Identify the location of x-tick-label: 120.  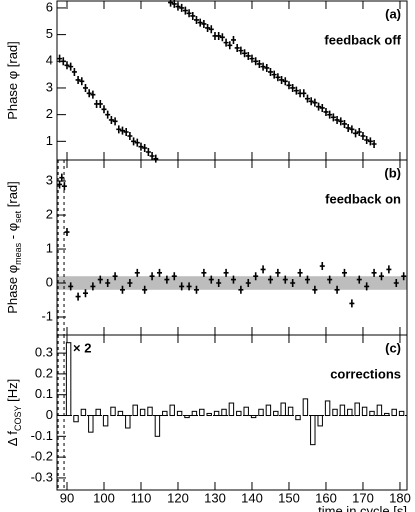
(178, 497).